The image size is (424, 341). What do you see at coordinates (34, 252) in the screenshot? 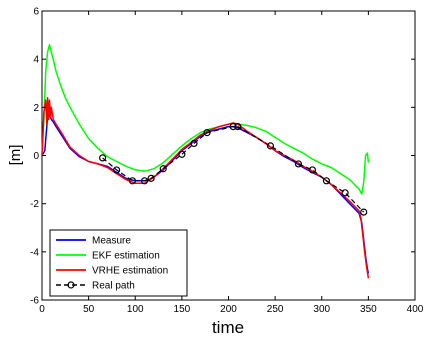
I see `y-tick-label: -4` at bounding box center [34, 252].